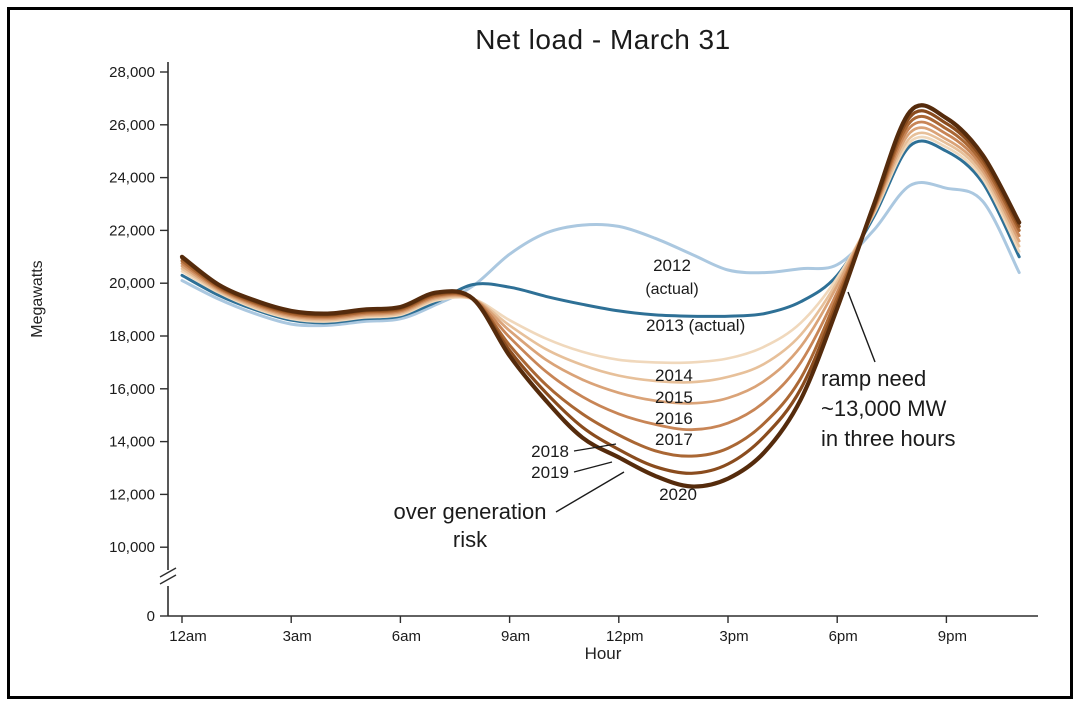 The width and height of the screenshot is (1080, 706). What do you see at coordinates (37, 299) in the screenshot?
I see `y-axis-title: Megawatts` at bounding box center [37, 299].